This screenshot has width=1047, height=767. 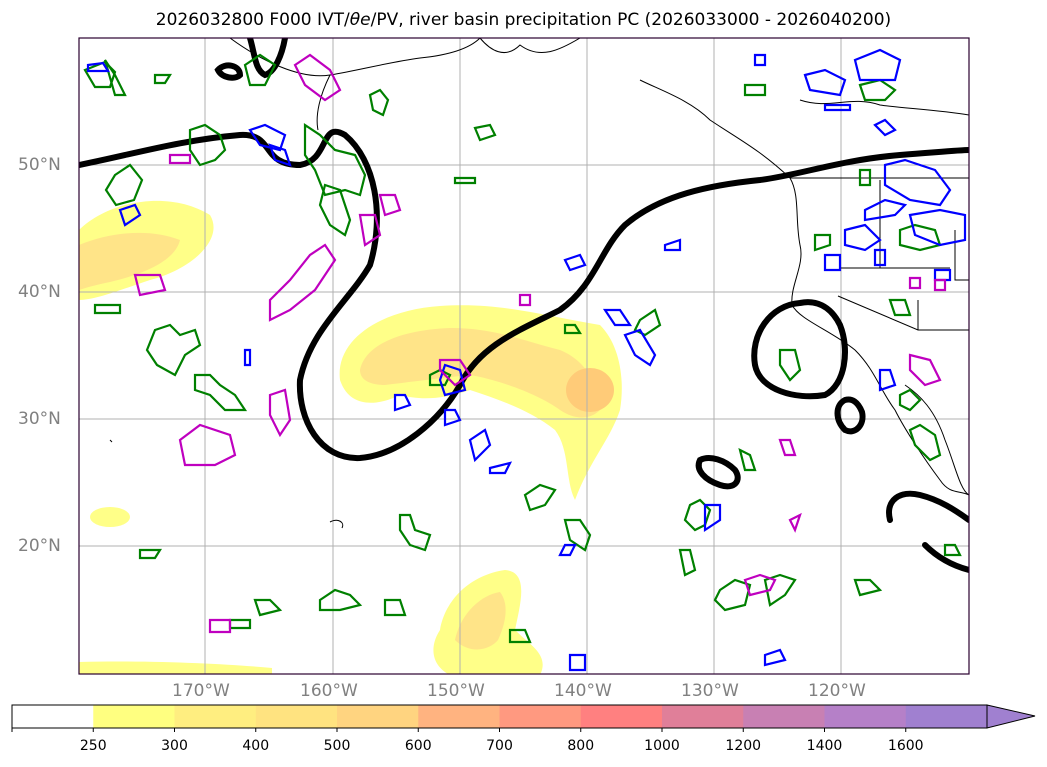 I want to click on ivt-strip-south, so click(x=175, y=667).